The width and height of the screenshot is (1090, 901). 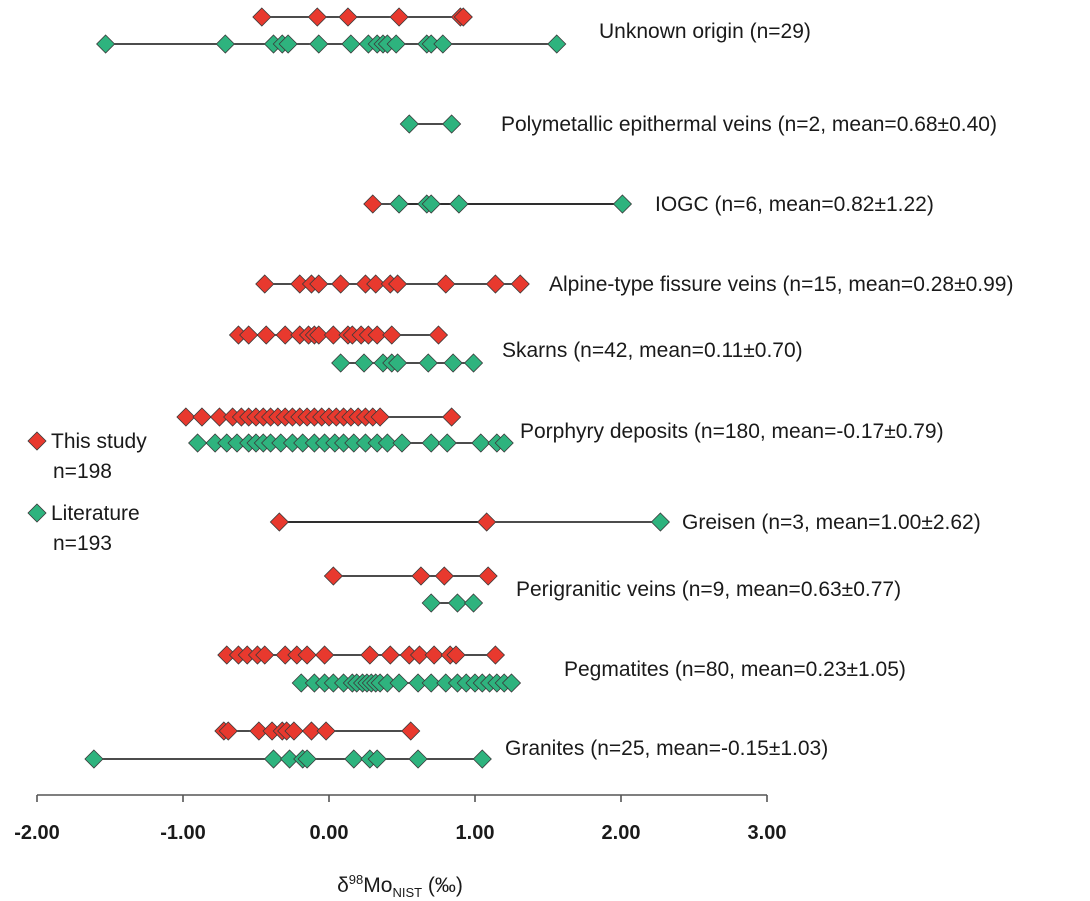 I want to click on legend-marker-this_study, so click(x=37, y=441).